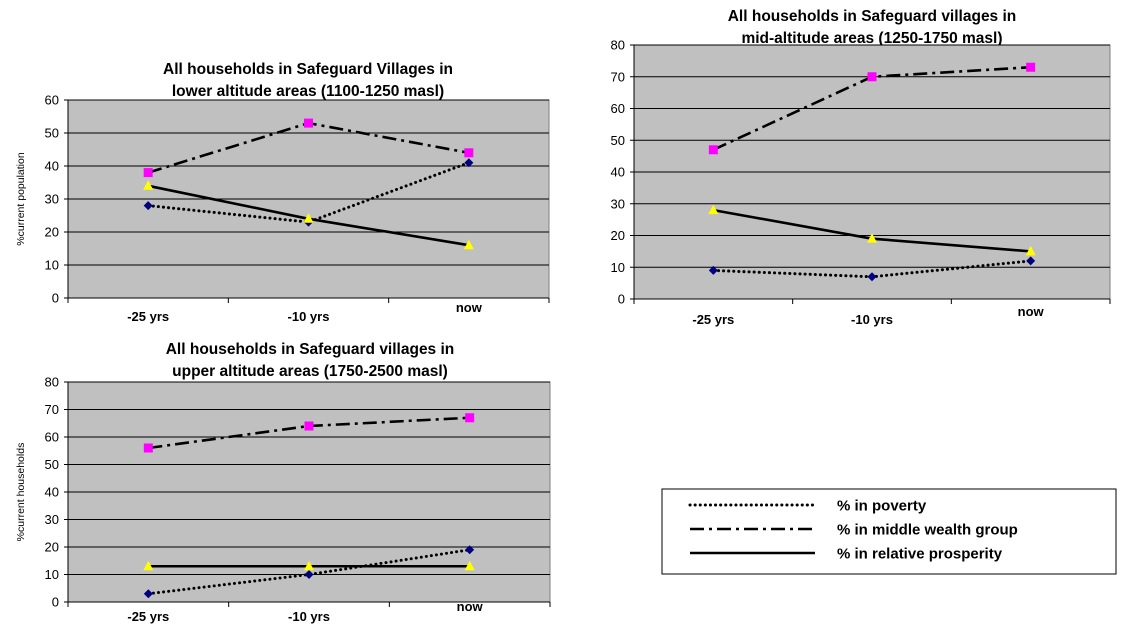 This screenshot has height=633, width=1130. I want to click on legend-box, so click(889, 531).